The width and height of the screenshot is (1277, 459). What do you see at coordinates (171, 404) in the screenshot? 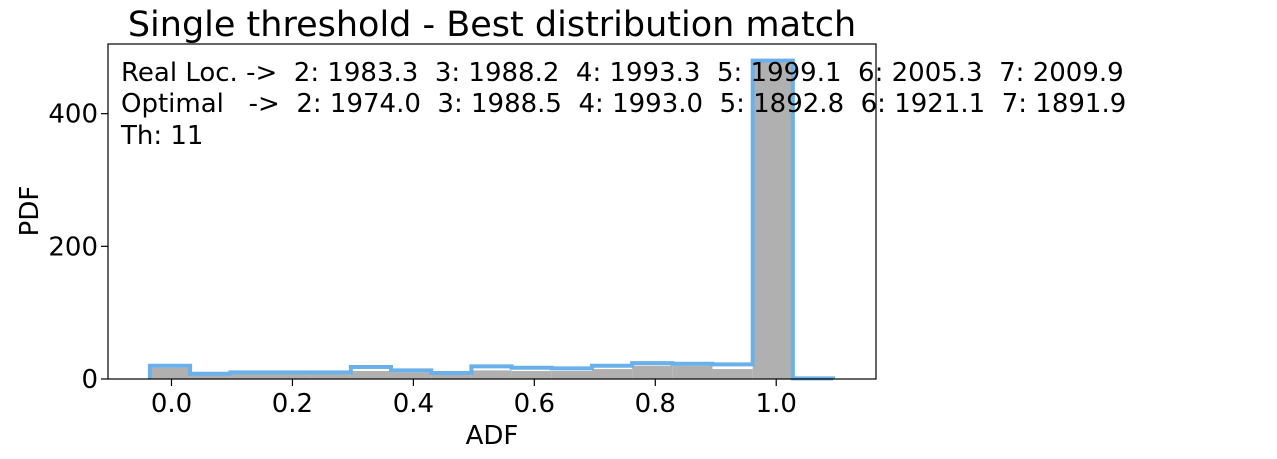
I see `x-tick-label: 0.0` at bounding box center [171, 404].